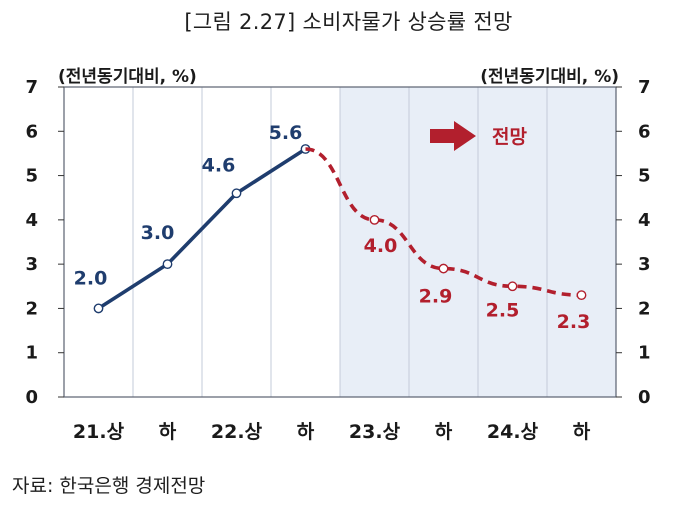 The width and height of the screenshot is (697, 520). What do you see at coordinates (644, 176) in the screenshot?
I see `right-tick-label: 5` at bounding box center [644, 176].